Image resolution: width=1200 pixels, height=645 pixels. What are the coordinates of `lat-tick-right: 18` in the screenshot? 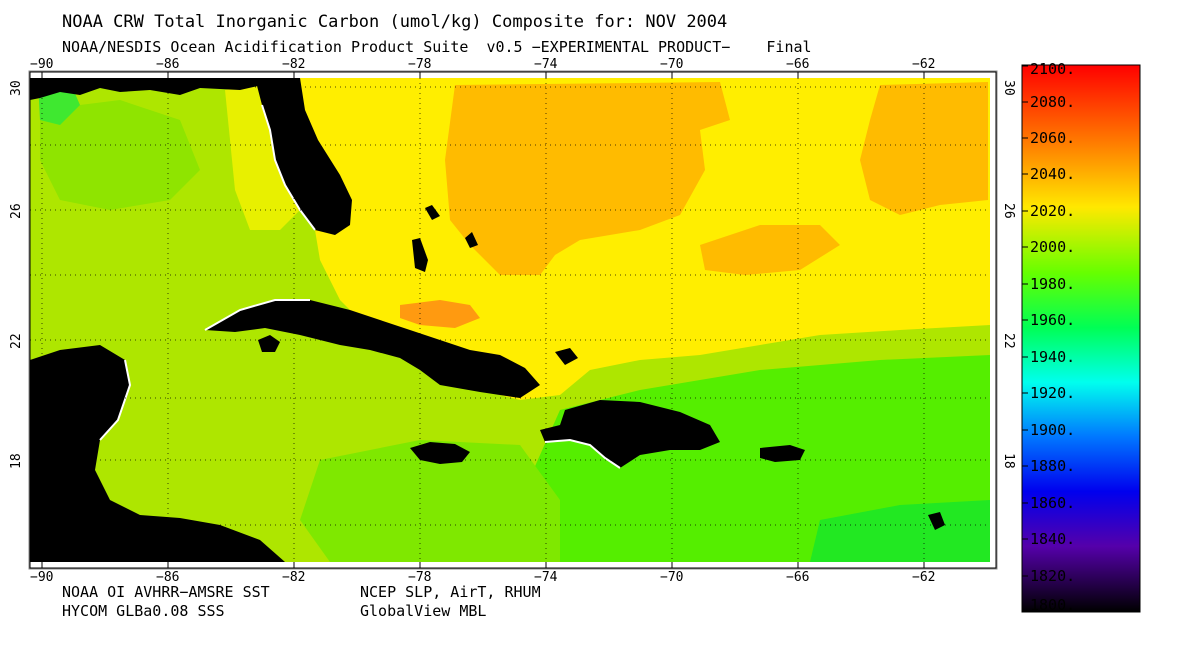 It's located at (1008, 461).